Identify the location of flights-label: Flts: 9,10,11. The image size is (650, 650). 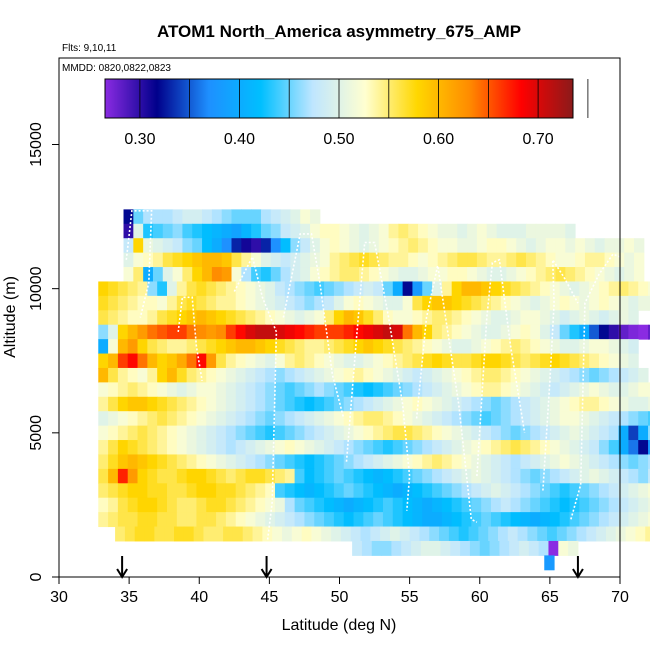
(89, 48).